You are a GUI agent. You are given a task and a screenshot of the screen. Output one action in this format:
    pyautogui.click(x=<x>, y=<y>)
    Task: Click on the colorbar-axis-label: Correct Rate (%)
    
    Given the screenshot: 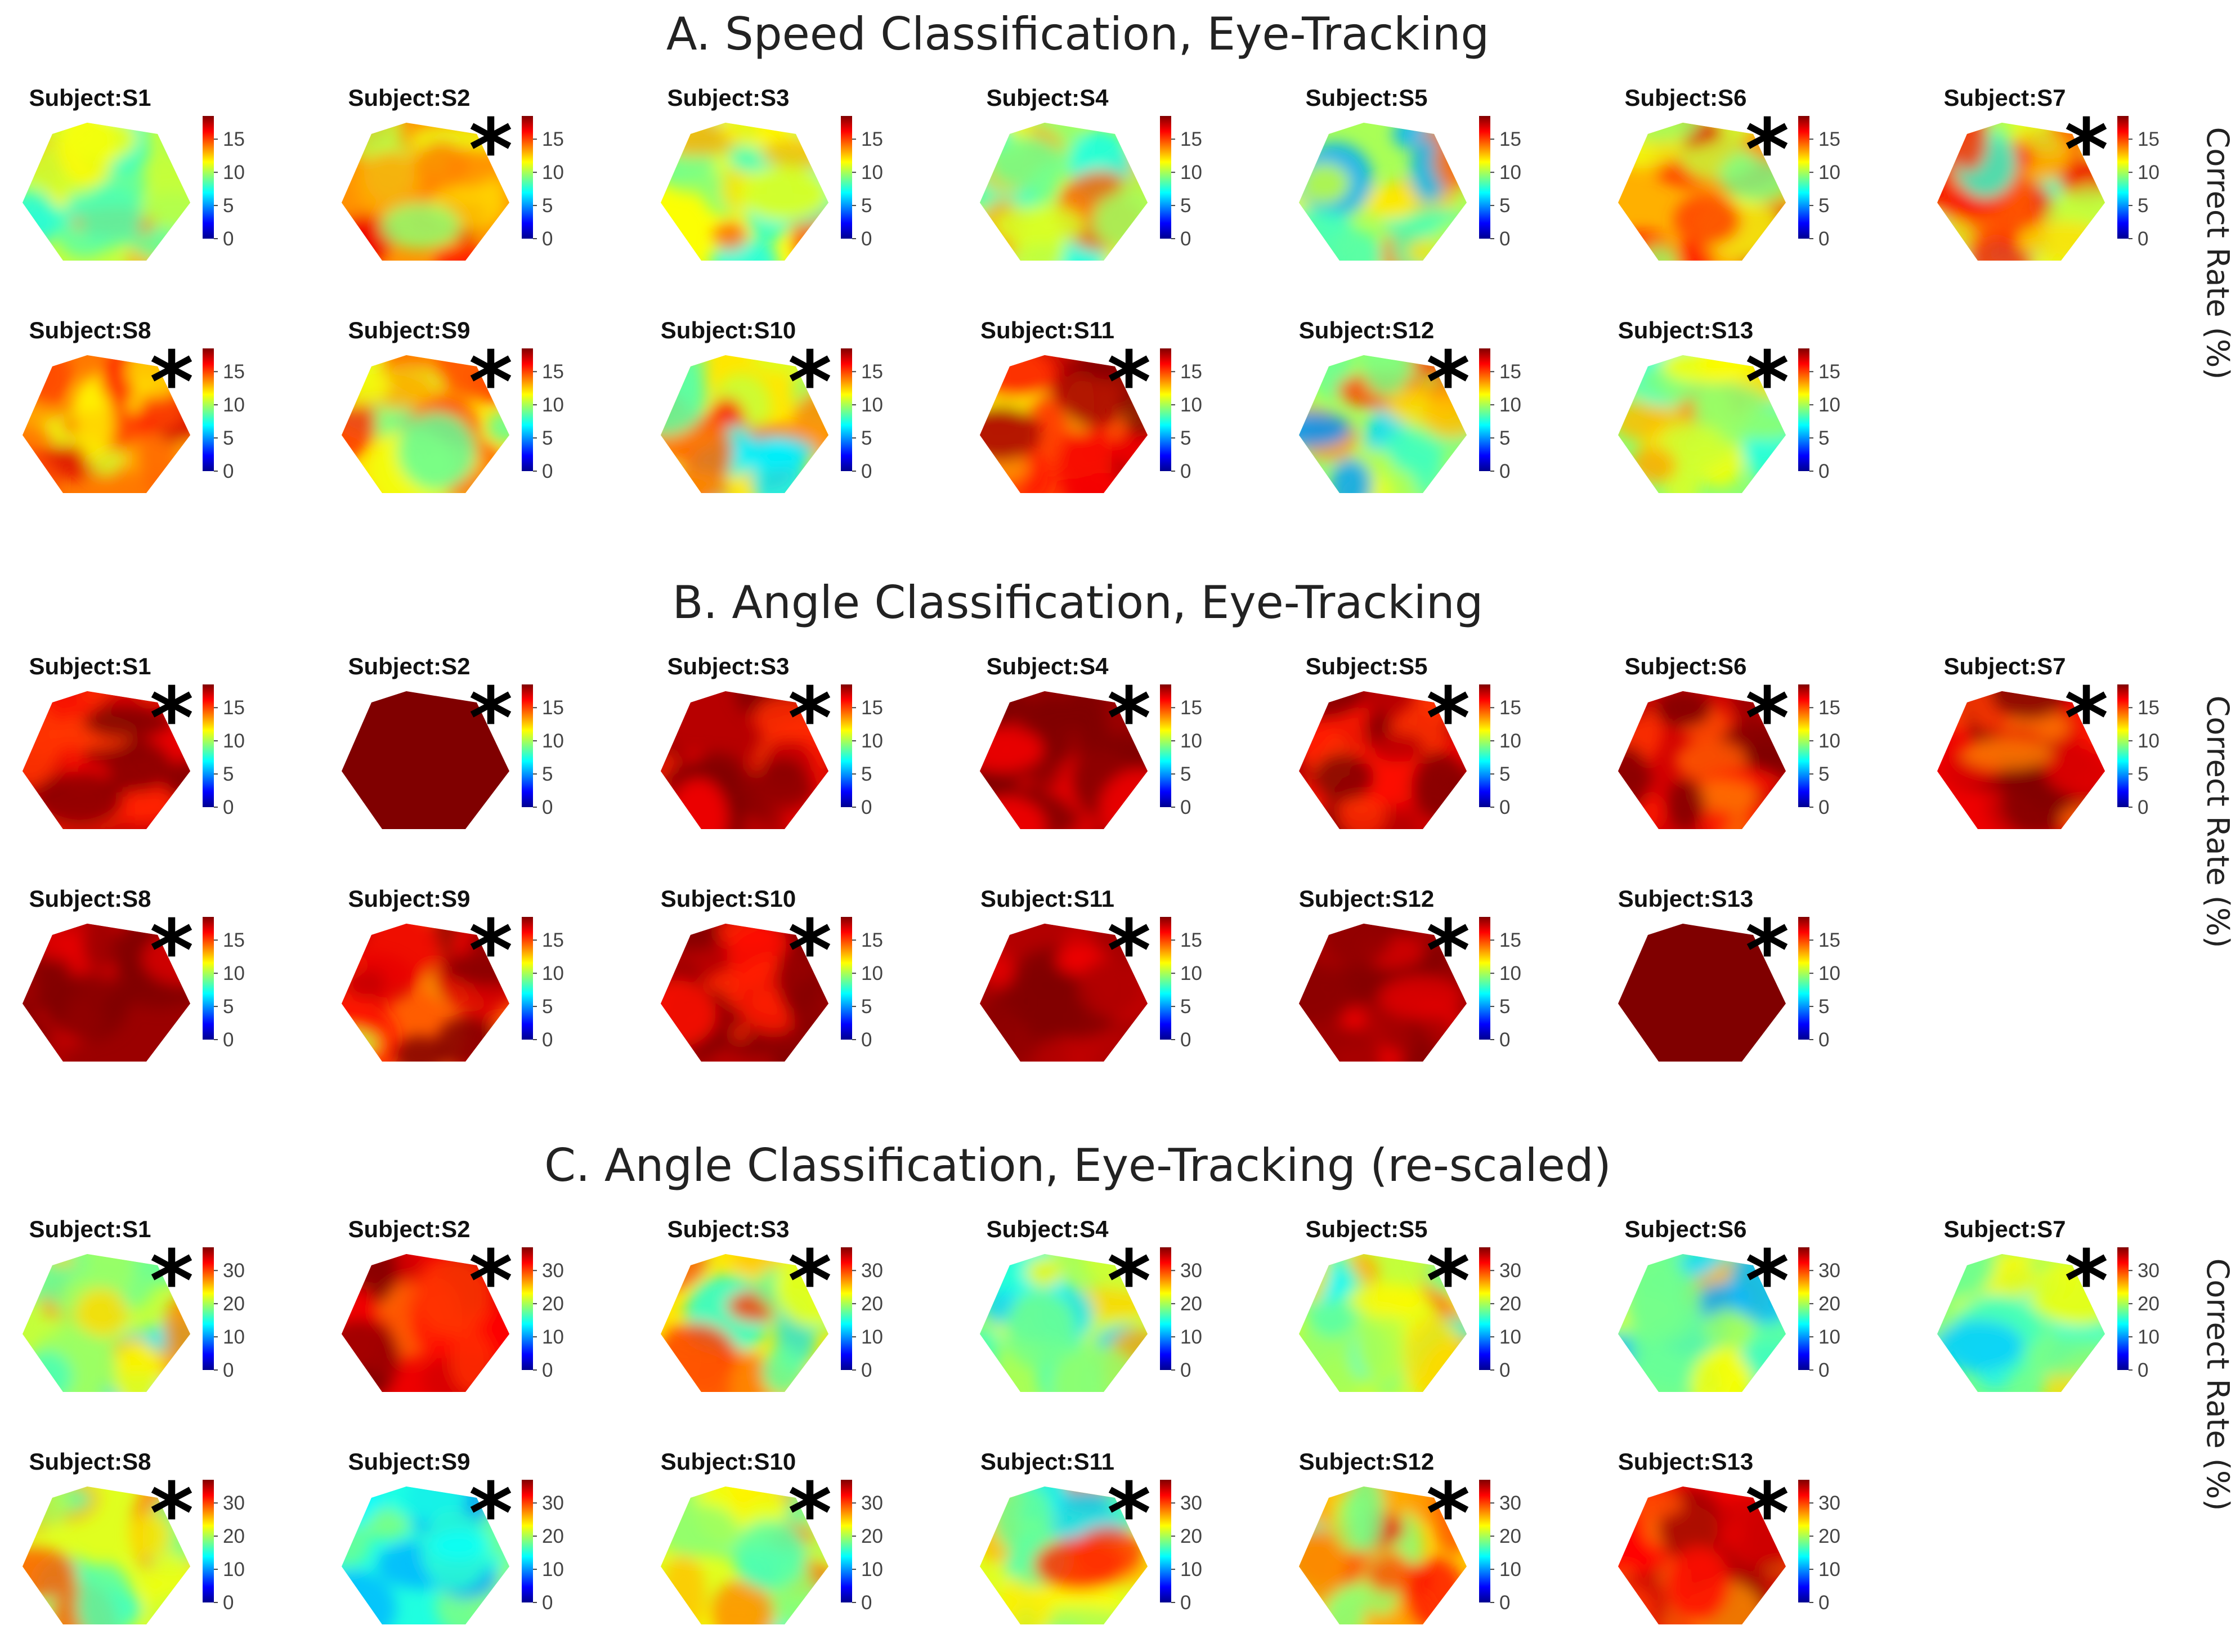 What is the action you would take?
    pyautogui.click(x=2217, y=253)
    